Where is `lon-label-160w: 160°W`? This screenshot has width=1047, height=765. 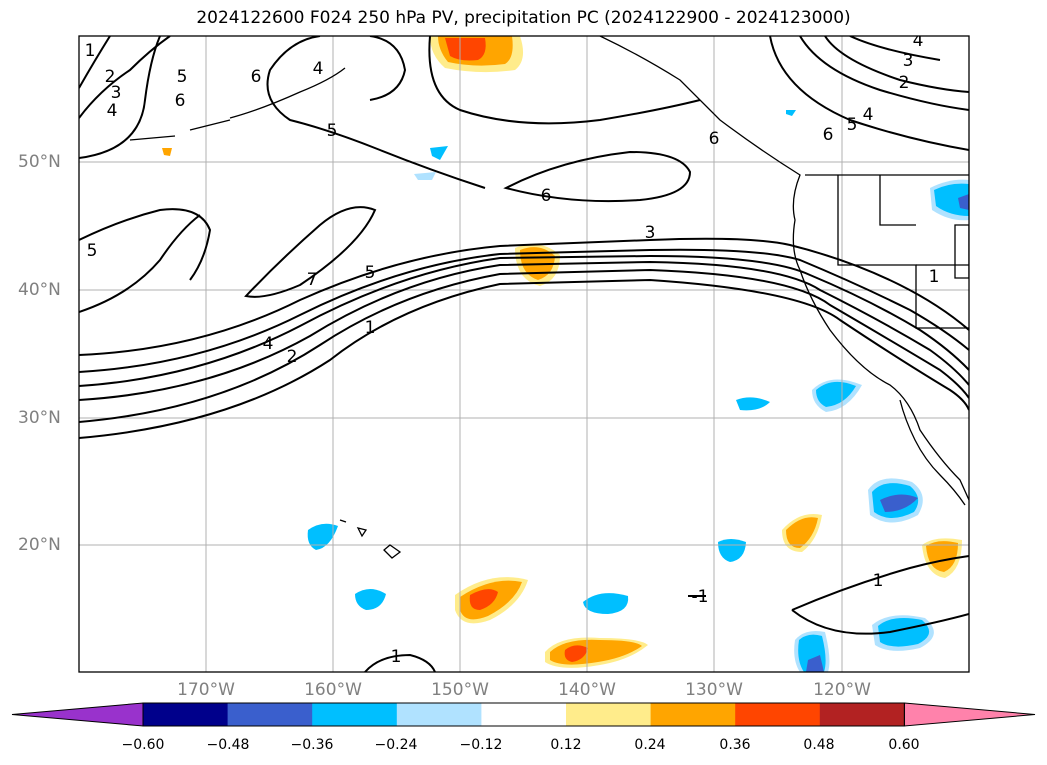 lon-label-160w: 160°W is located at coordinates (333, 690).